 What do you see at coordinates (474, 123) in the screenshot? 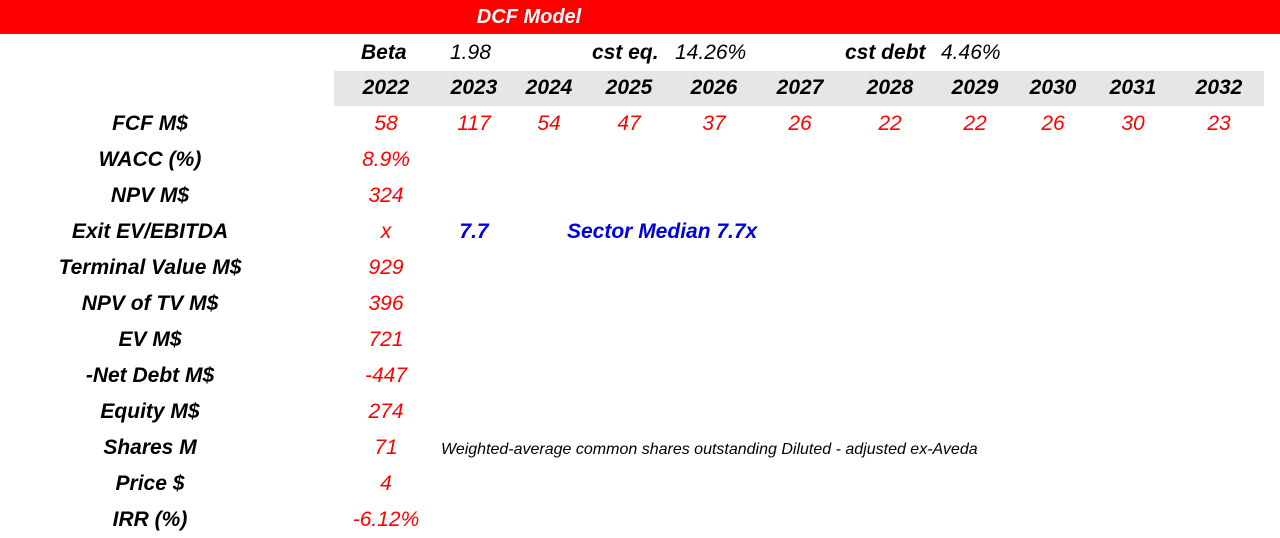
I see `fcf-value-1: 117` at bounding box center [474, 123].